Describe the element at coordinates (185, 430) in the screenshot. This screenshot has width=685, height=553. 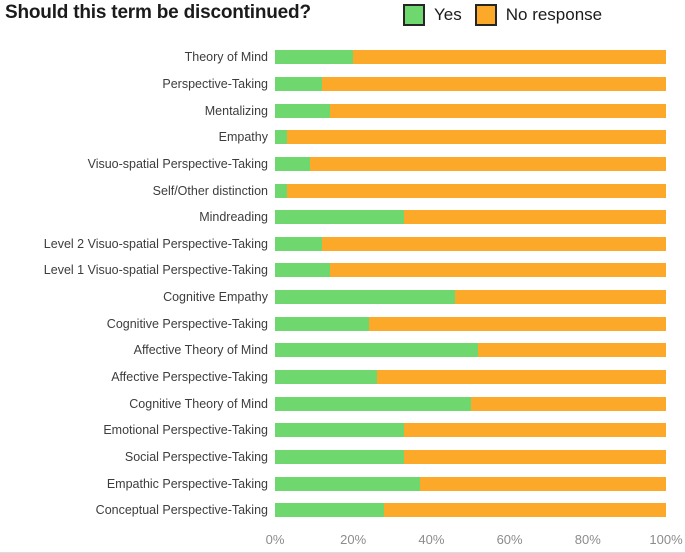
I see `category-label: Emotional Perspective-Taking` at that location.